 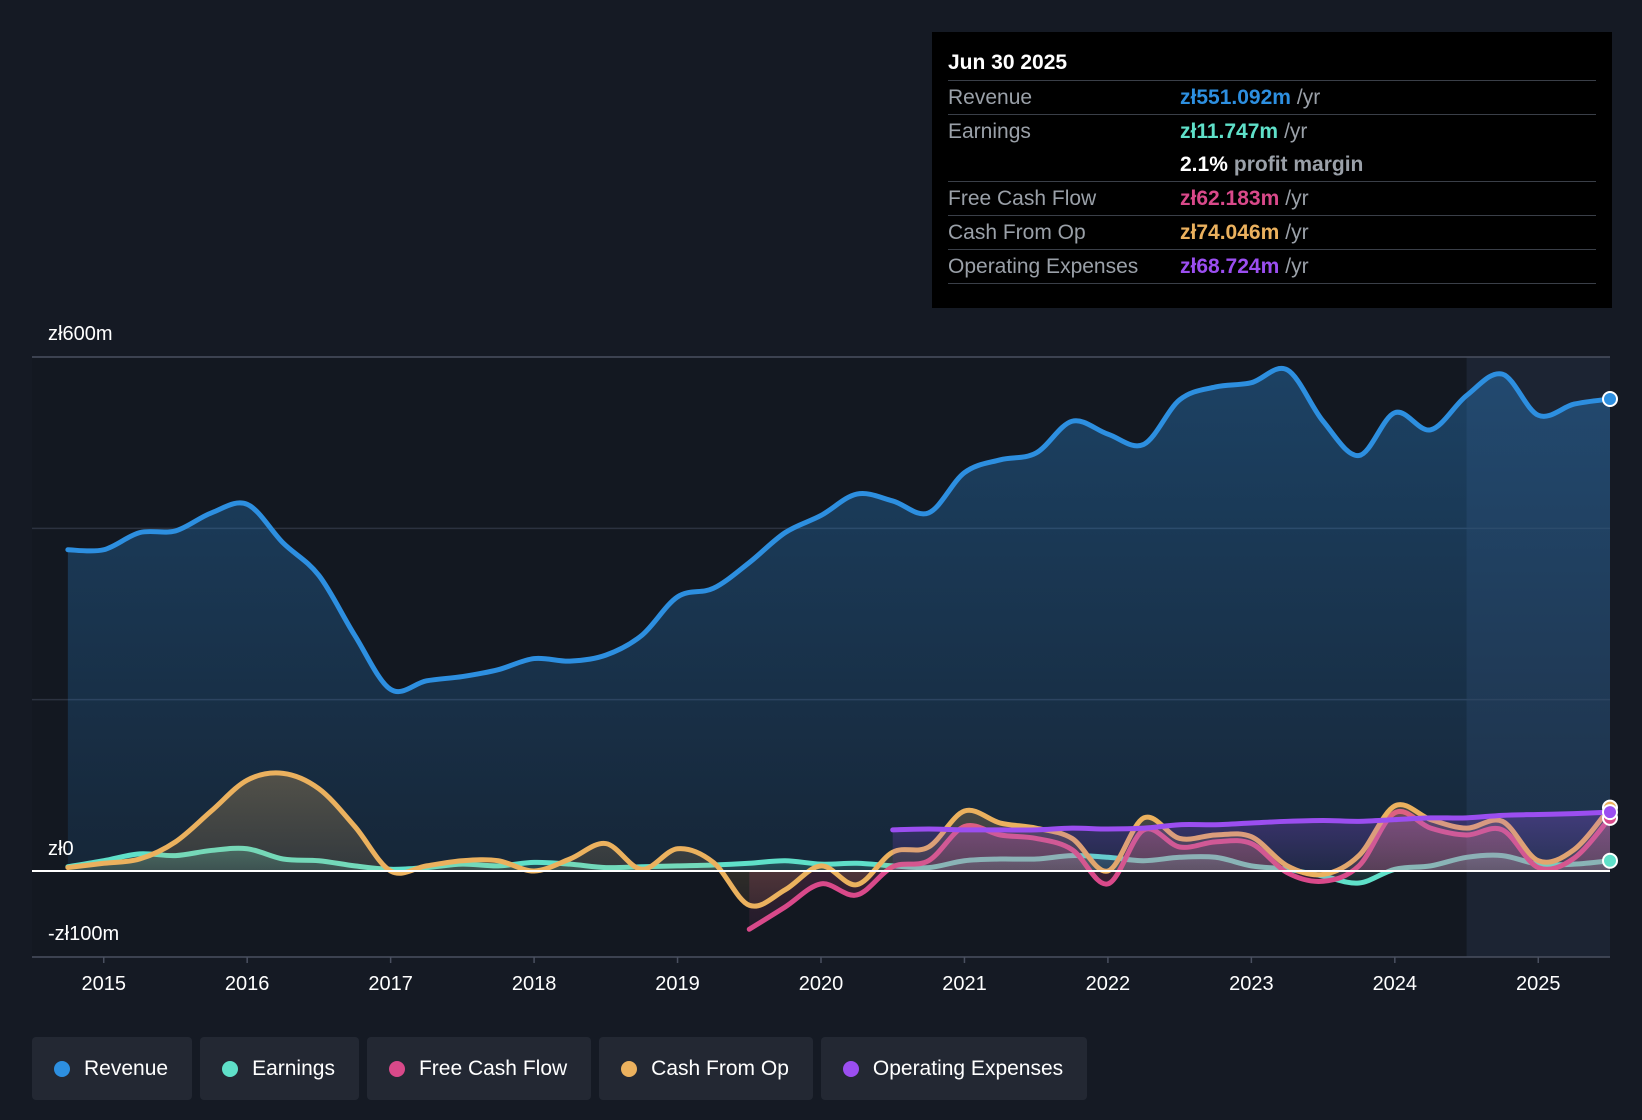 What do you see at coordinates (1022, 198) in the screenshot?
I see `tooltip-fcf-label: Free Cash Flow` at bounding box center [1022, 198].